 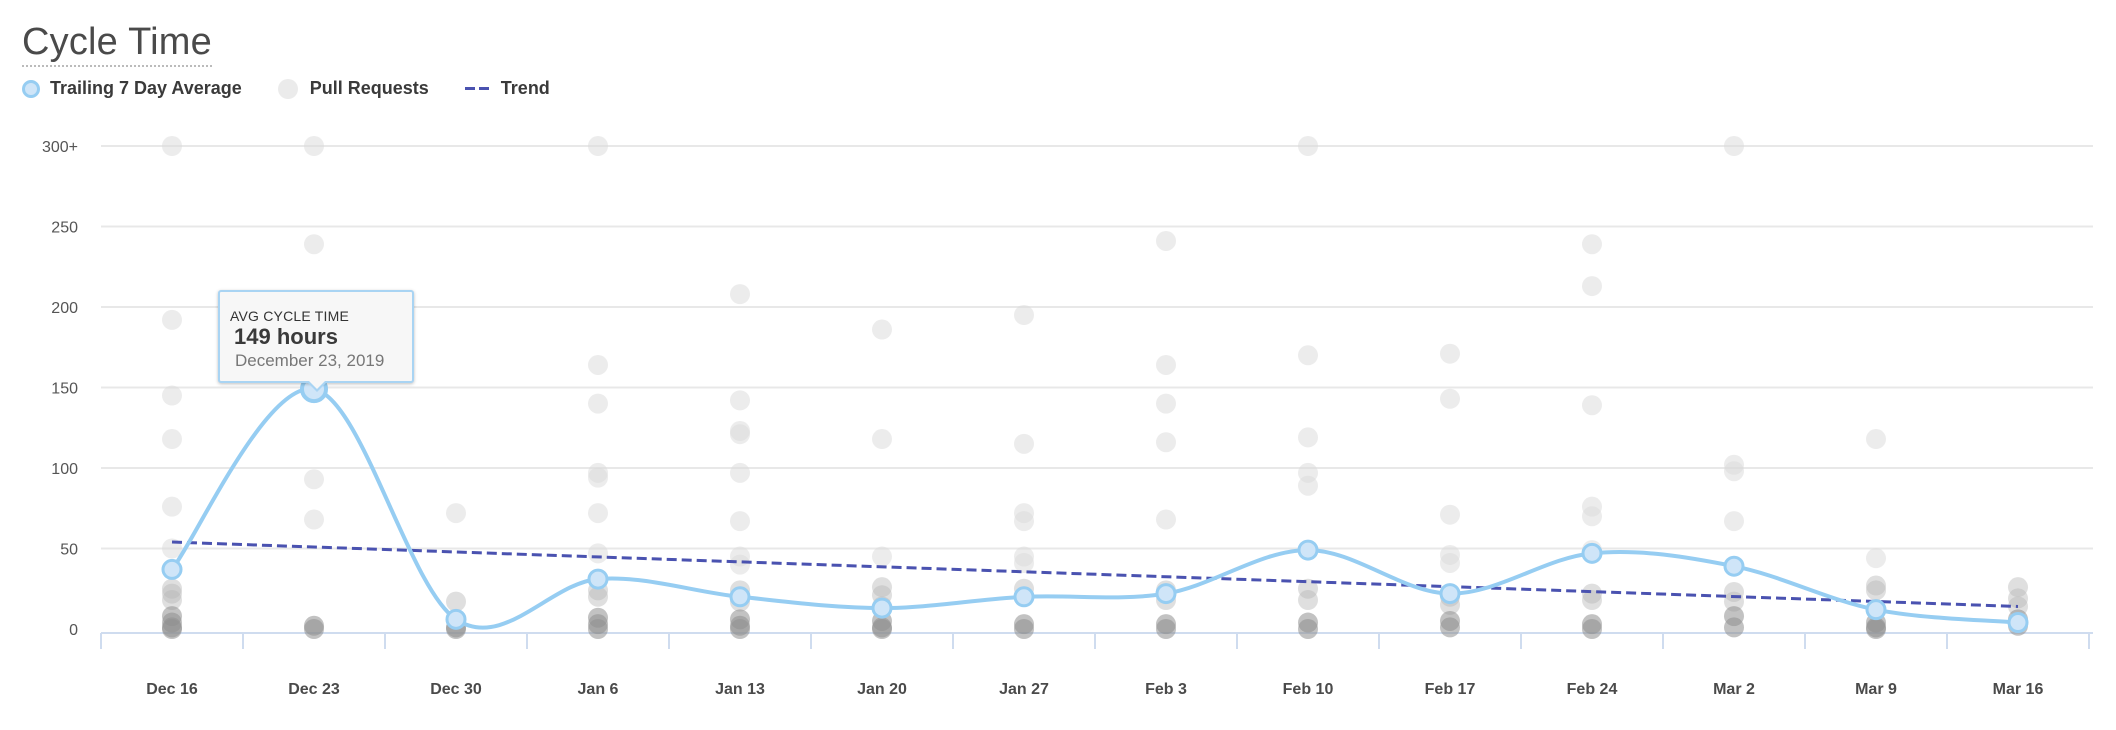 What do you see at coordinates (507, 88) in the screenshot?
I see `legend-item-trend: Trend` at bounding box center [507, 88].